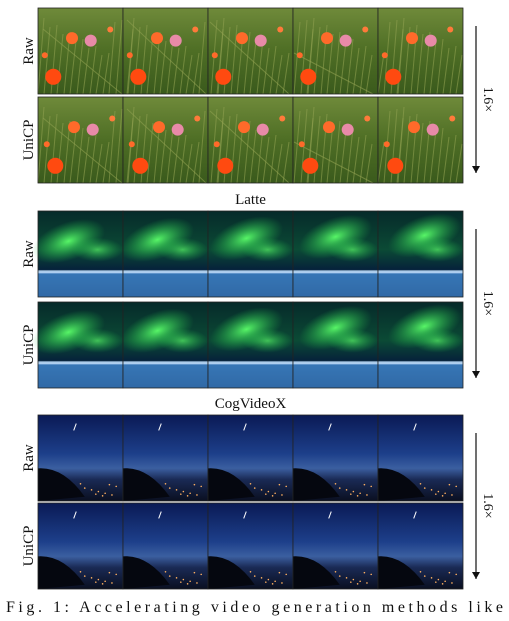  What do you see at coordinates (420, 363) in the screenshot?
I see `ice-line` at bounding box center [420, 363].